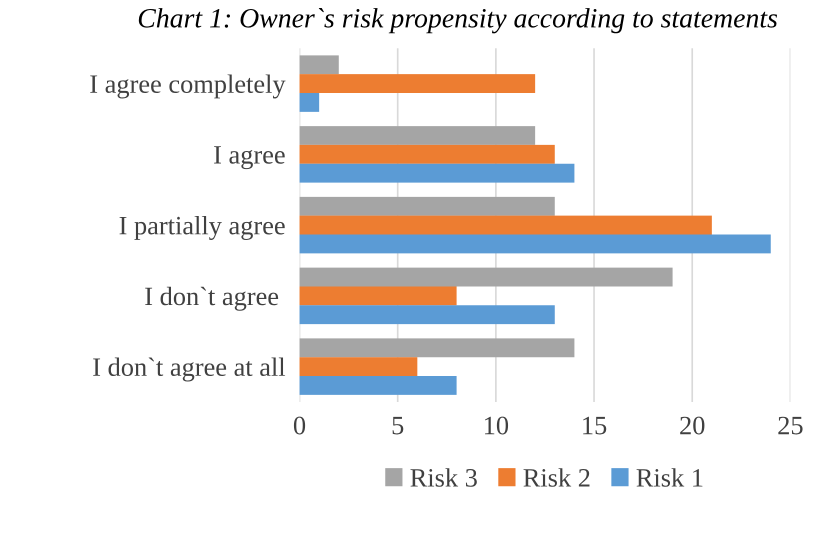 The image size is (832, 536). Describe the element at coordinates (557, 477) in the screenshot. I see `legend-label: Risk 2` at that location.